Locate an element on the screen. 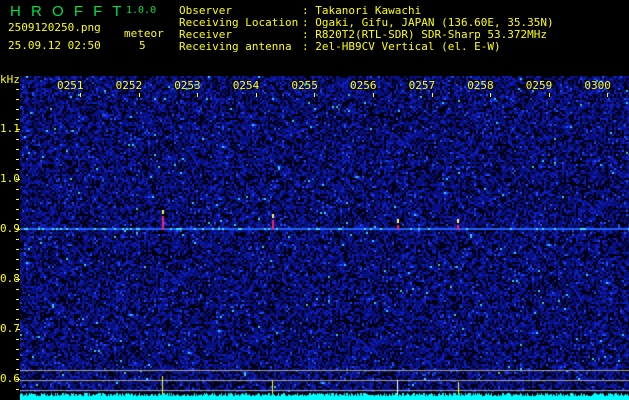  x-tick-label: 0300 is located at coordinates (597, 85).